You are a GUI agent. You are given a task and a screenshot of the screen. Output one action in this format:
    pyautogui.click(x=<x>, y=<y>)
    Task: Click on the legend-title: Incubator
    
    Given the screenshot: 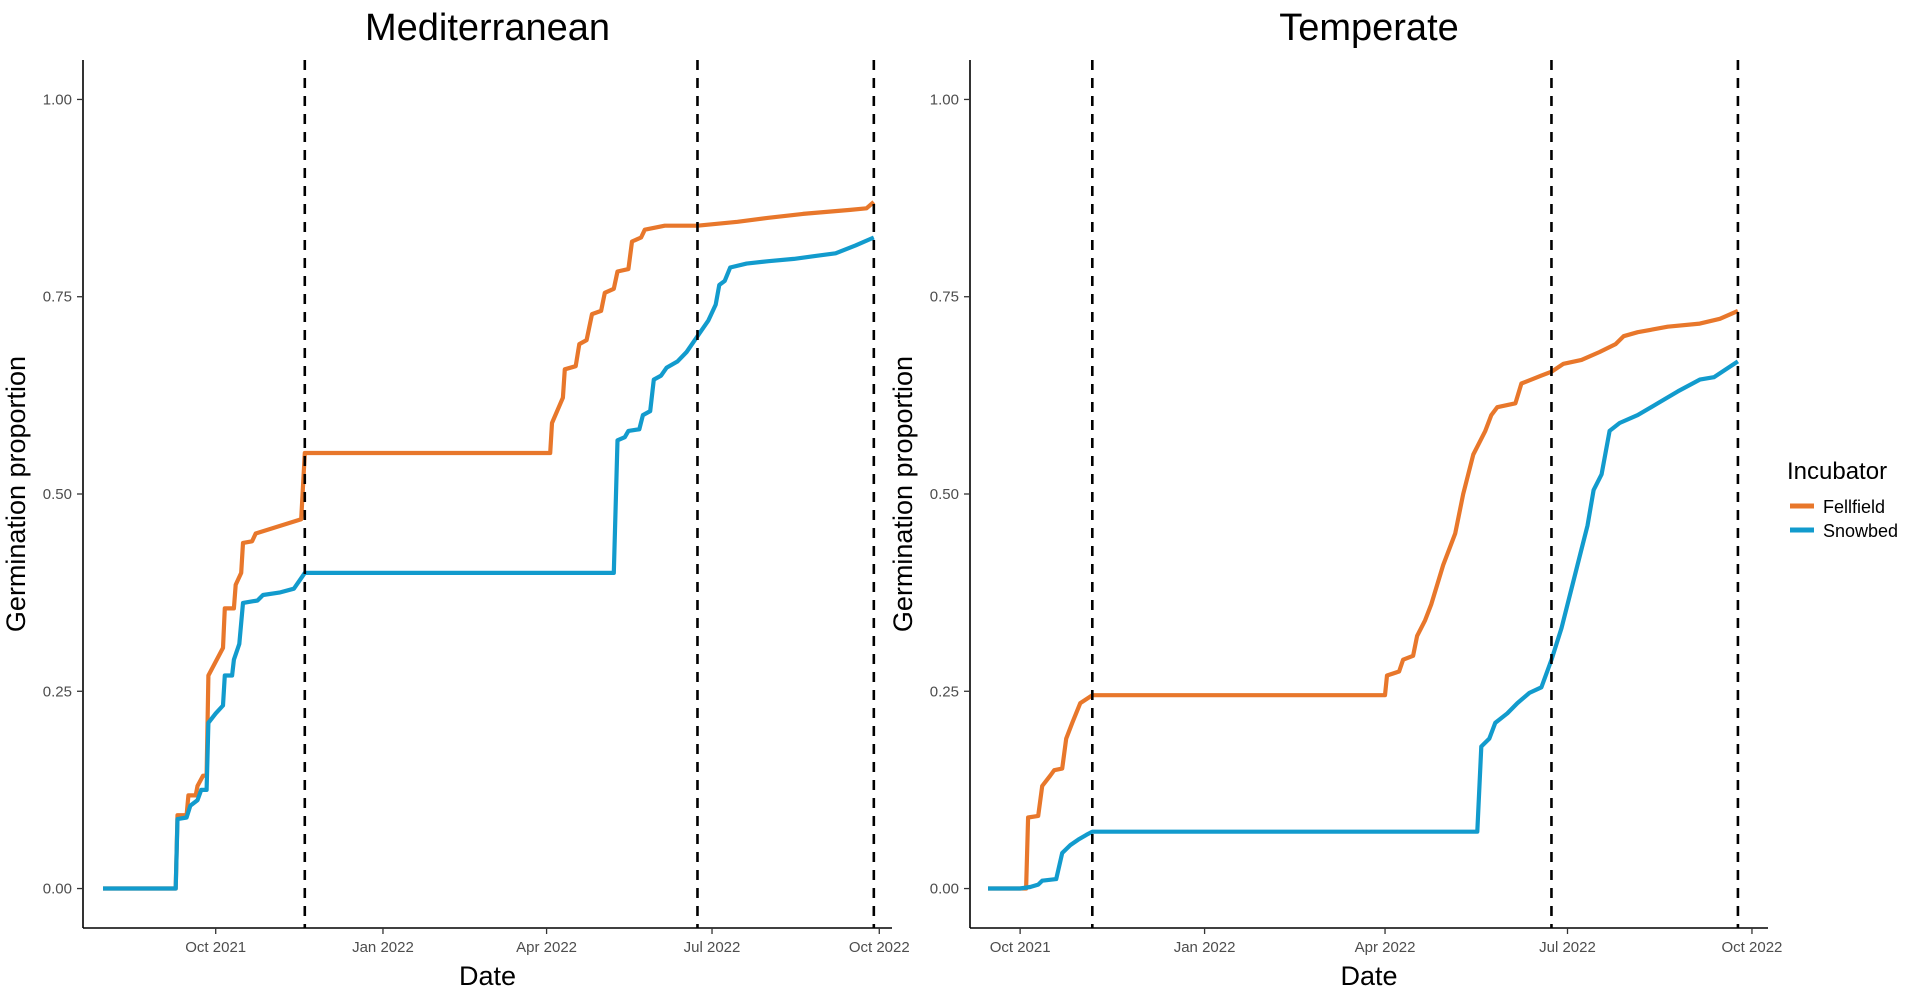 What is the action you would take?
    pyautogui.click(x=1837, y=471)
    